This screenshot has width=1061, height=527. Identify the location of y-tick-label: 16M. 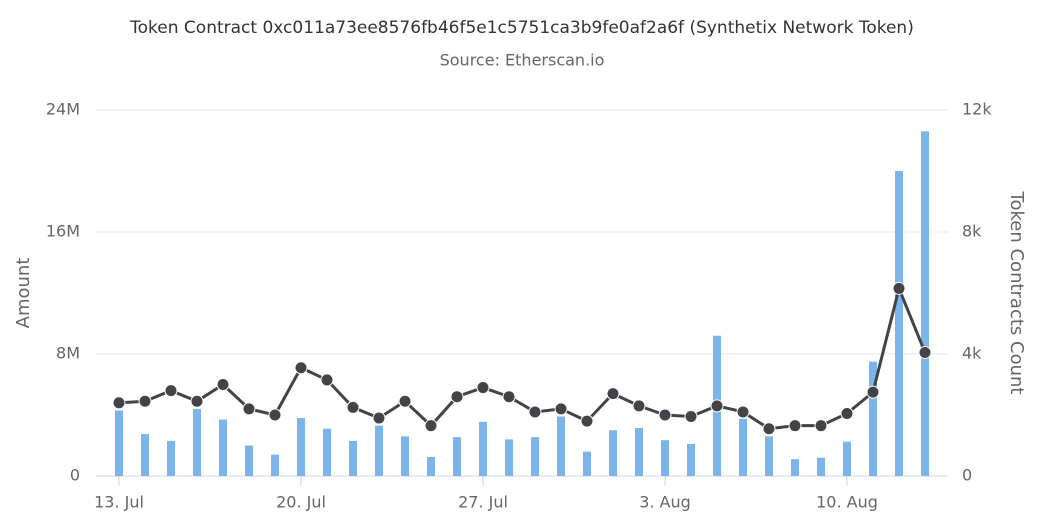
(63, 231).